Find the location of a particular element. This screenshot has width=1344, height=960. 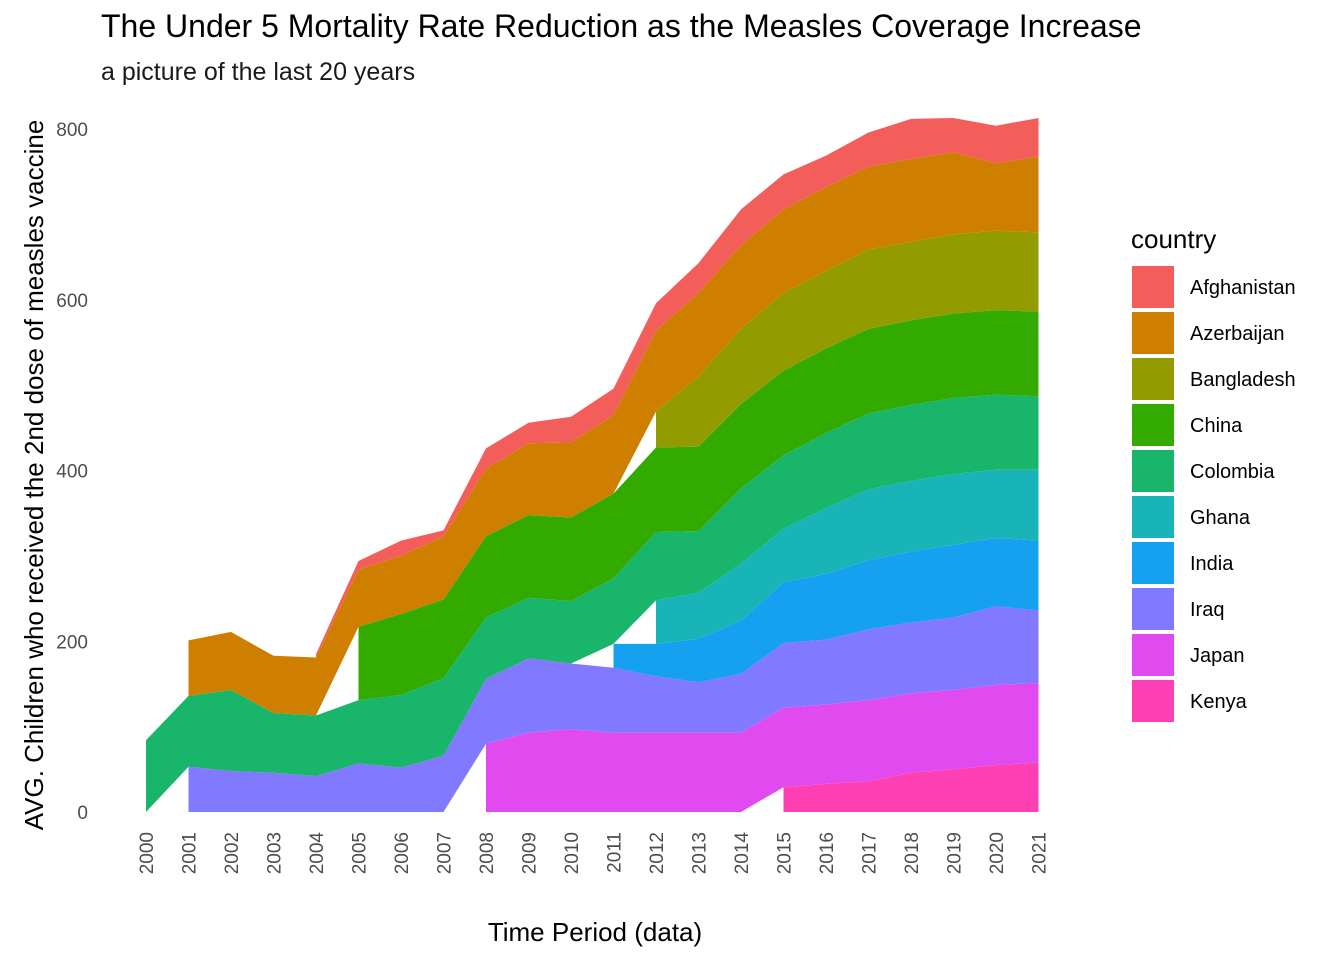

y-axis-ticks: 0 200 400 600 800 is located at coordinates (72, 472).